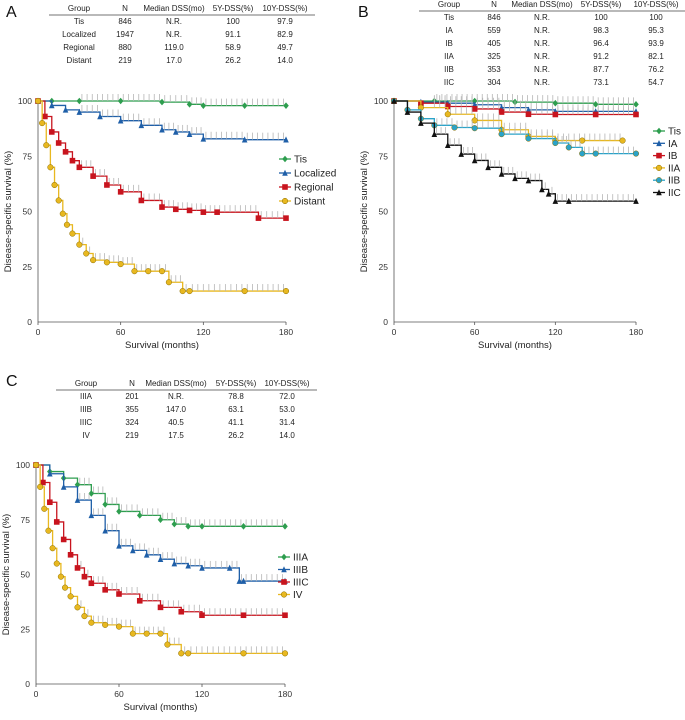 The height and width of the screenshot is (720, 685). I want to click on table-cell: IIB, so click(449, 69).